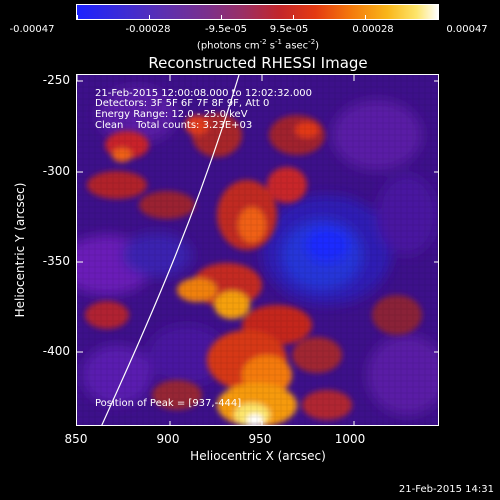 The image size is (500, 500). I want to click on colorbar-units-part: (photons cm, so click(228, 46).